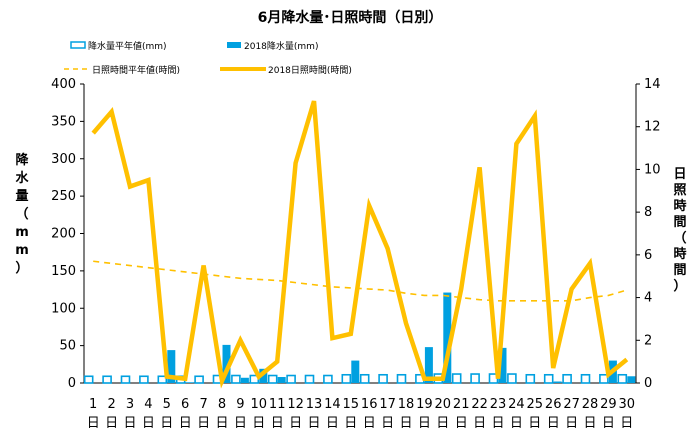 The height and width of the screenshot is (432, 700). What do you see at coordinates (22, 214) in the screenshot?
I see `y-axis-left-label: 降水量 （ mm ）` at bounding box center [22, 214].